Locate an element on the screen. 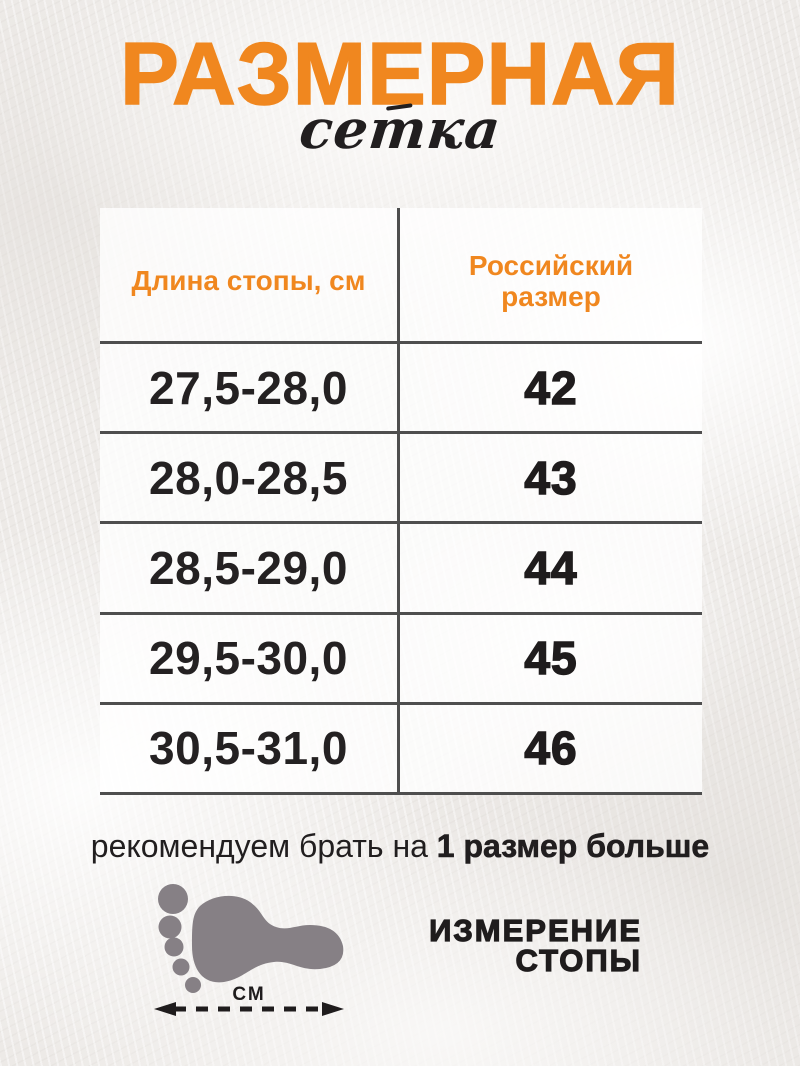 This screenshot has height=1066, width=800. size-advice-note: рекомендуем брать на 1 размер больше is located at coordinates (400, 846).